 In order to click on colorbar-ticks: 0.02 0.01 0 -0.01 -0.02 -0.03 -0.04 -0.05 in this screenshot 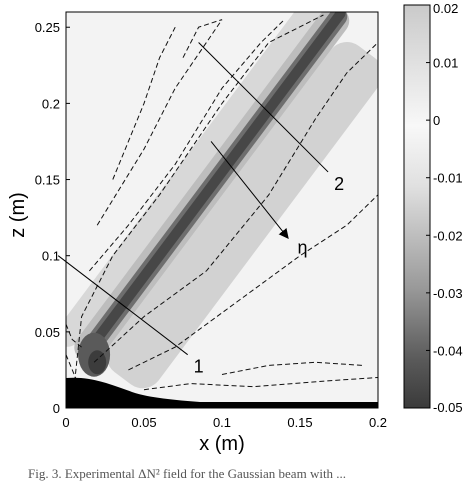, I will do `click(444, 208)`.